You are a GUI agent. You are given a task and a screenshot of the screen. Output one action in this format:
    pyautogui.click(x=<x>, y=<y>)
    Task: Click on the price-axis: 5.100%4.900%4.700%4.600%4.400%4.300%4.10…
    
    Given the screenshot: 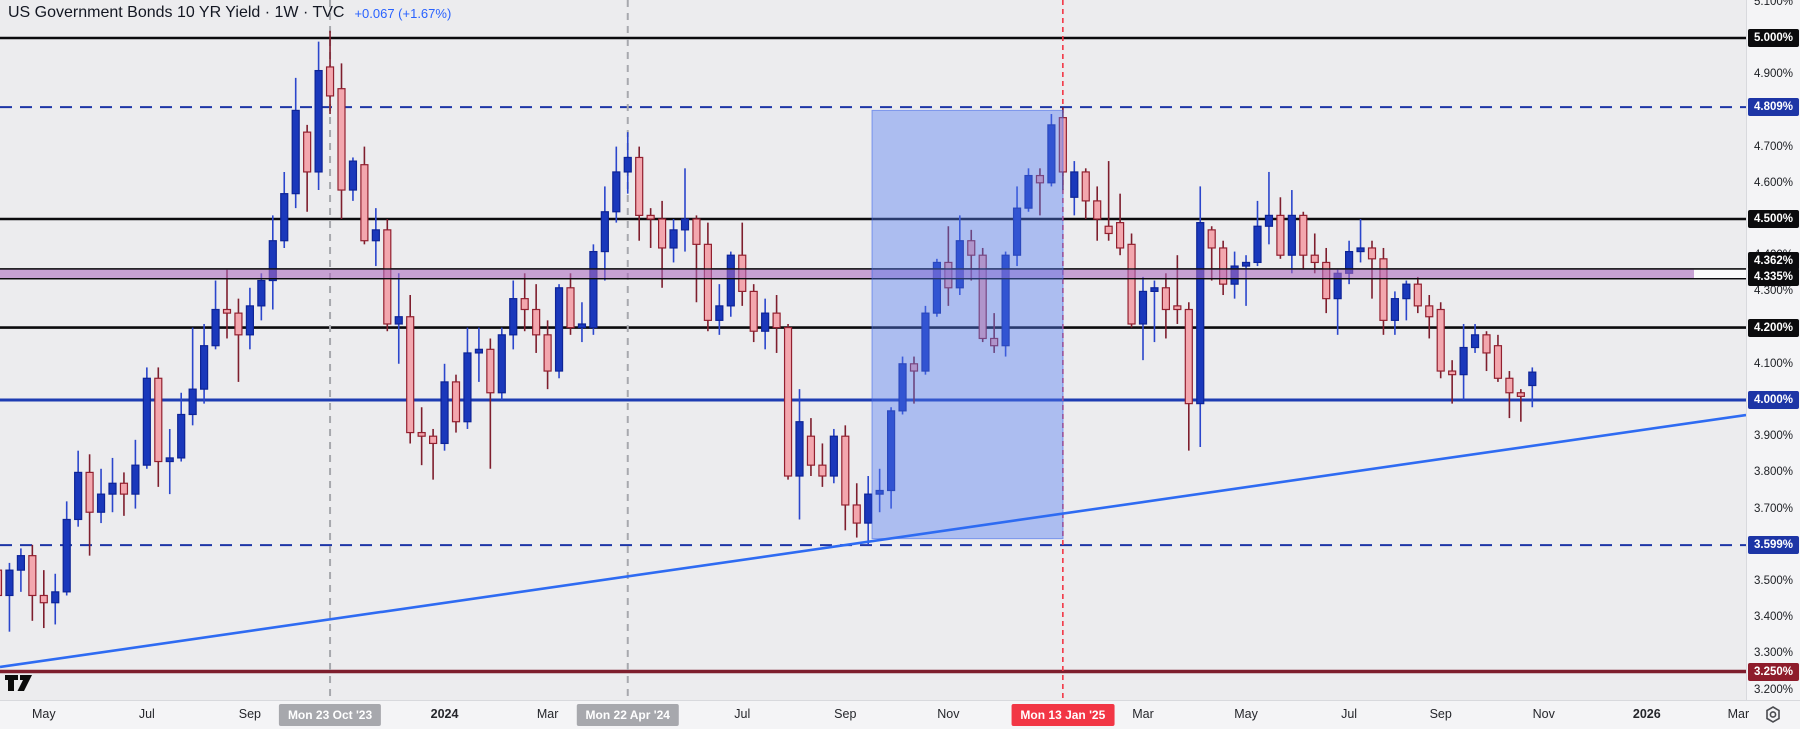 What is the action you would take?
    pyautogui.click(x=1773, y=350)
    